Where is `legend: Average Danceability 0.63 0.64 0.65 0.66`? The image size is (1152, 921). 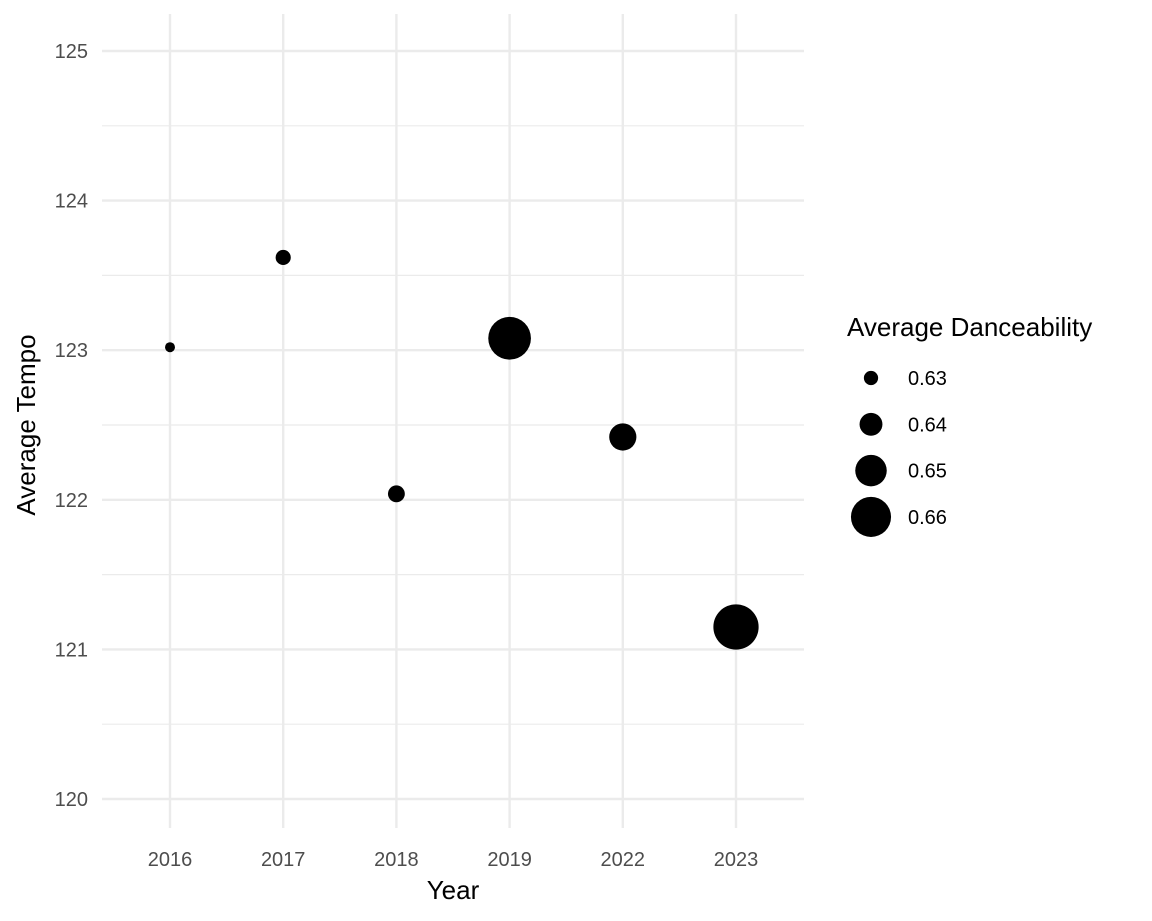 legend: Average Danceability 0.63 0.64 0.65 0.66 is located at coordinates (969, 424).